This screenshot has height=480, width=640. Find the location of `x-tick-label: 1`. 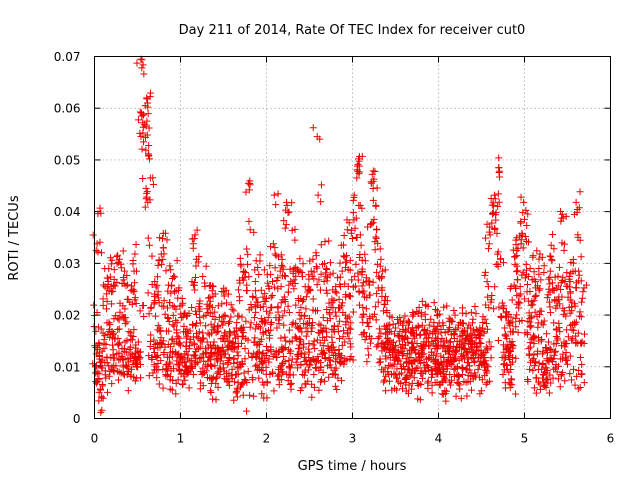

x-tick-label: 1 is located at coordinates (181, 439).